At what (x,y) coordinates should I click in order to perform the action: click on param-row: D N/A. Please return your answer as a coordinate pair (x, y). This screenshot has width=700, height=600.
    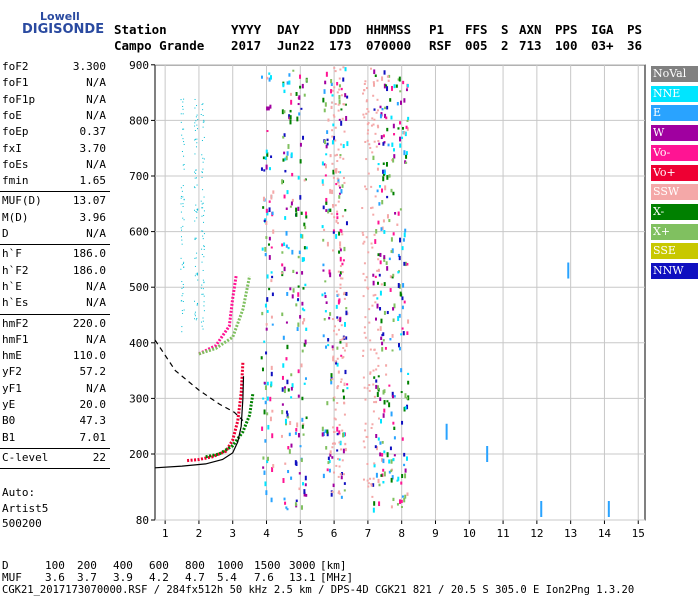
    Looking at the image, I should click on (54, 235).